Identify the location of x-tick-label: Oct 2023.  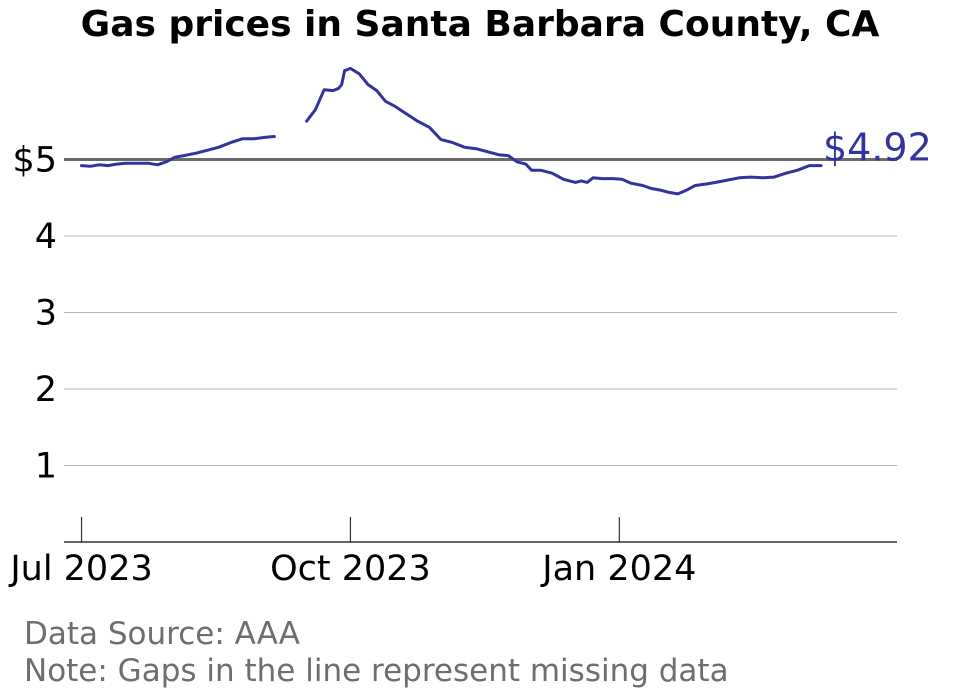
(350, 569).